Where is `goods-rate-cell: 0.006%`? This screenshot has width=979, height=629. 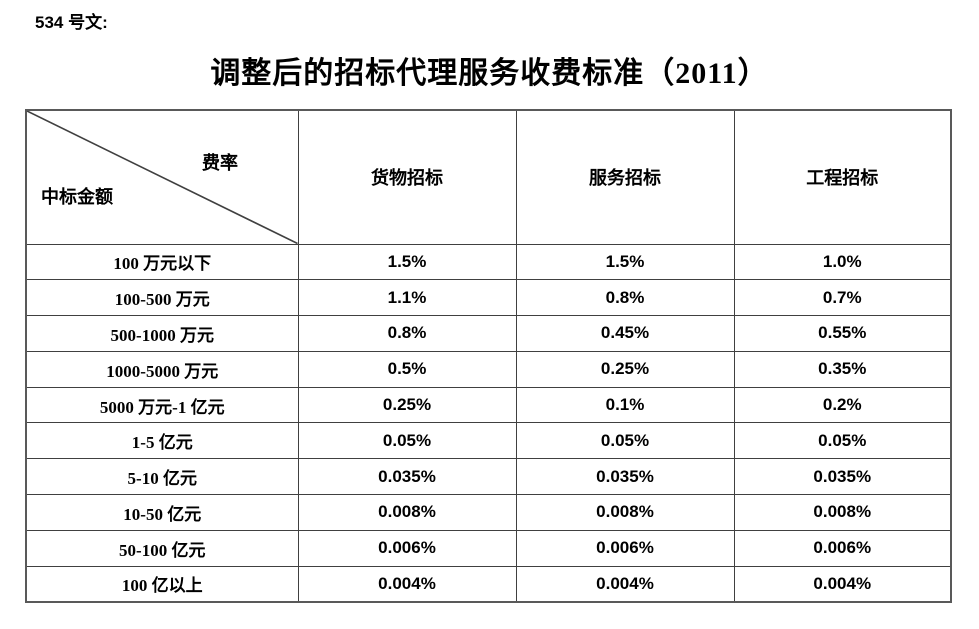
goods-rate-cell: 0.006% is located at coordinates (407, 548).